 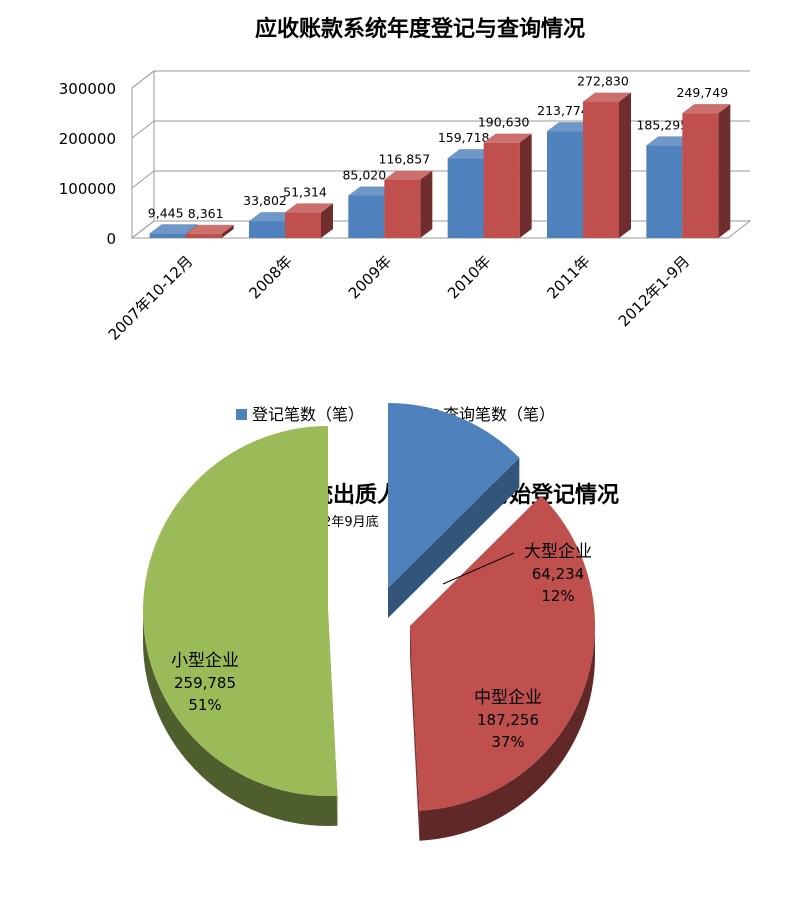 What do you see at coordinates (270, 277) in the screenshot?
I see `x-tick-label: 2008年` at bounding box center [270, 277].